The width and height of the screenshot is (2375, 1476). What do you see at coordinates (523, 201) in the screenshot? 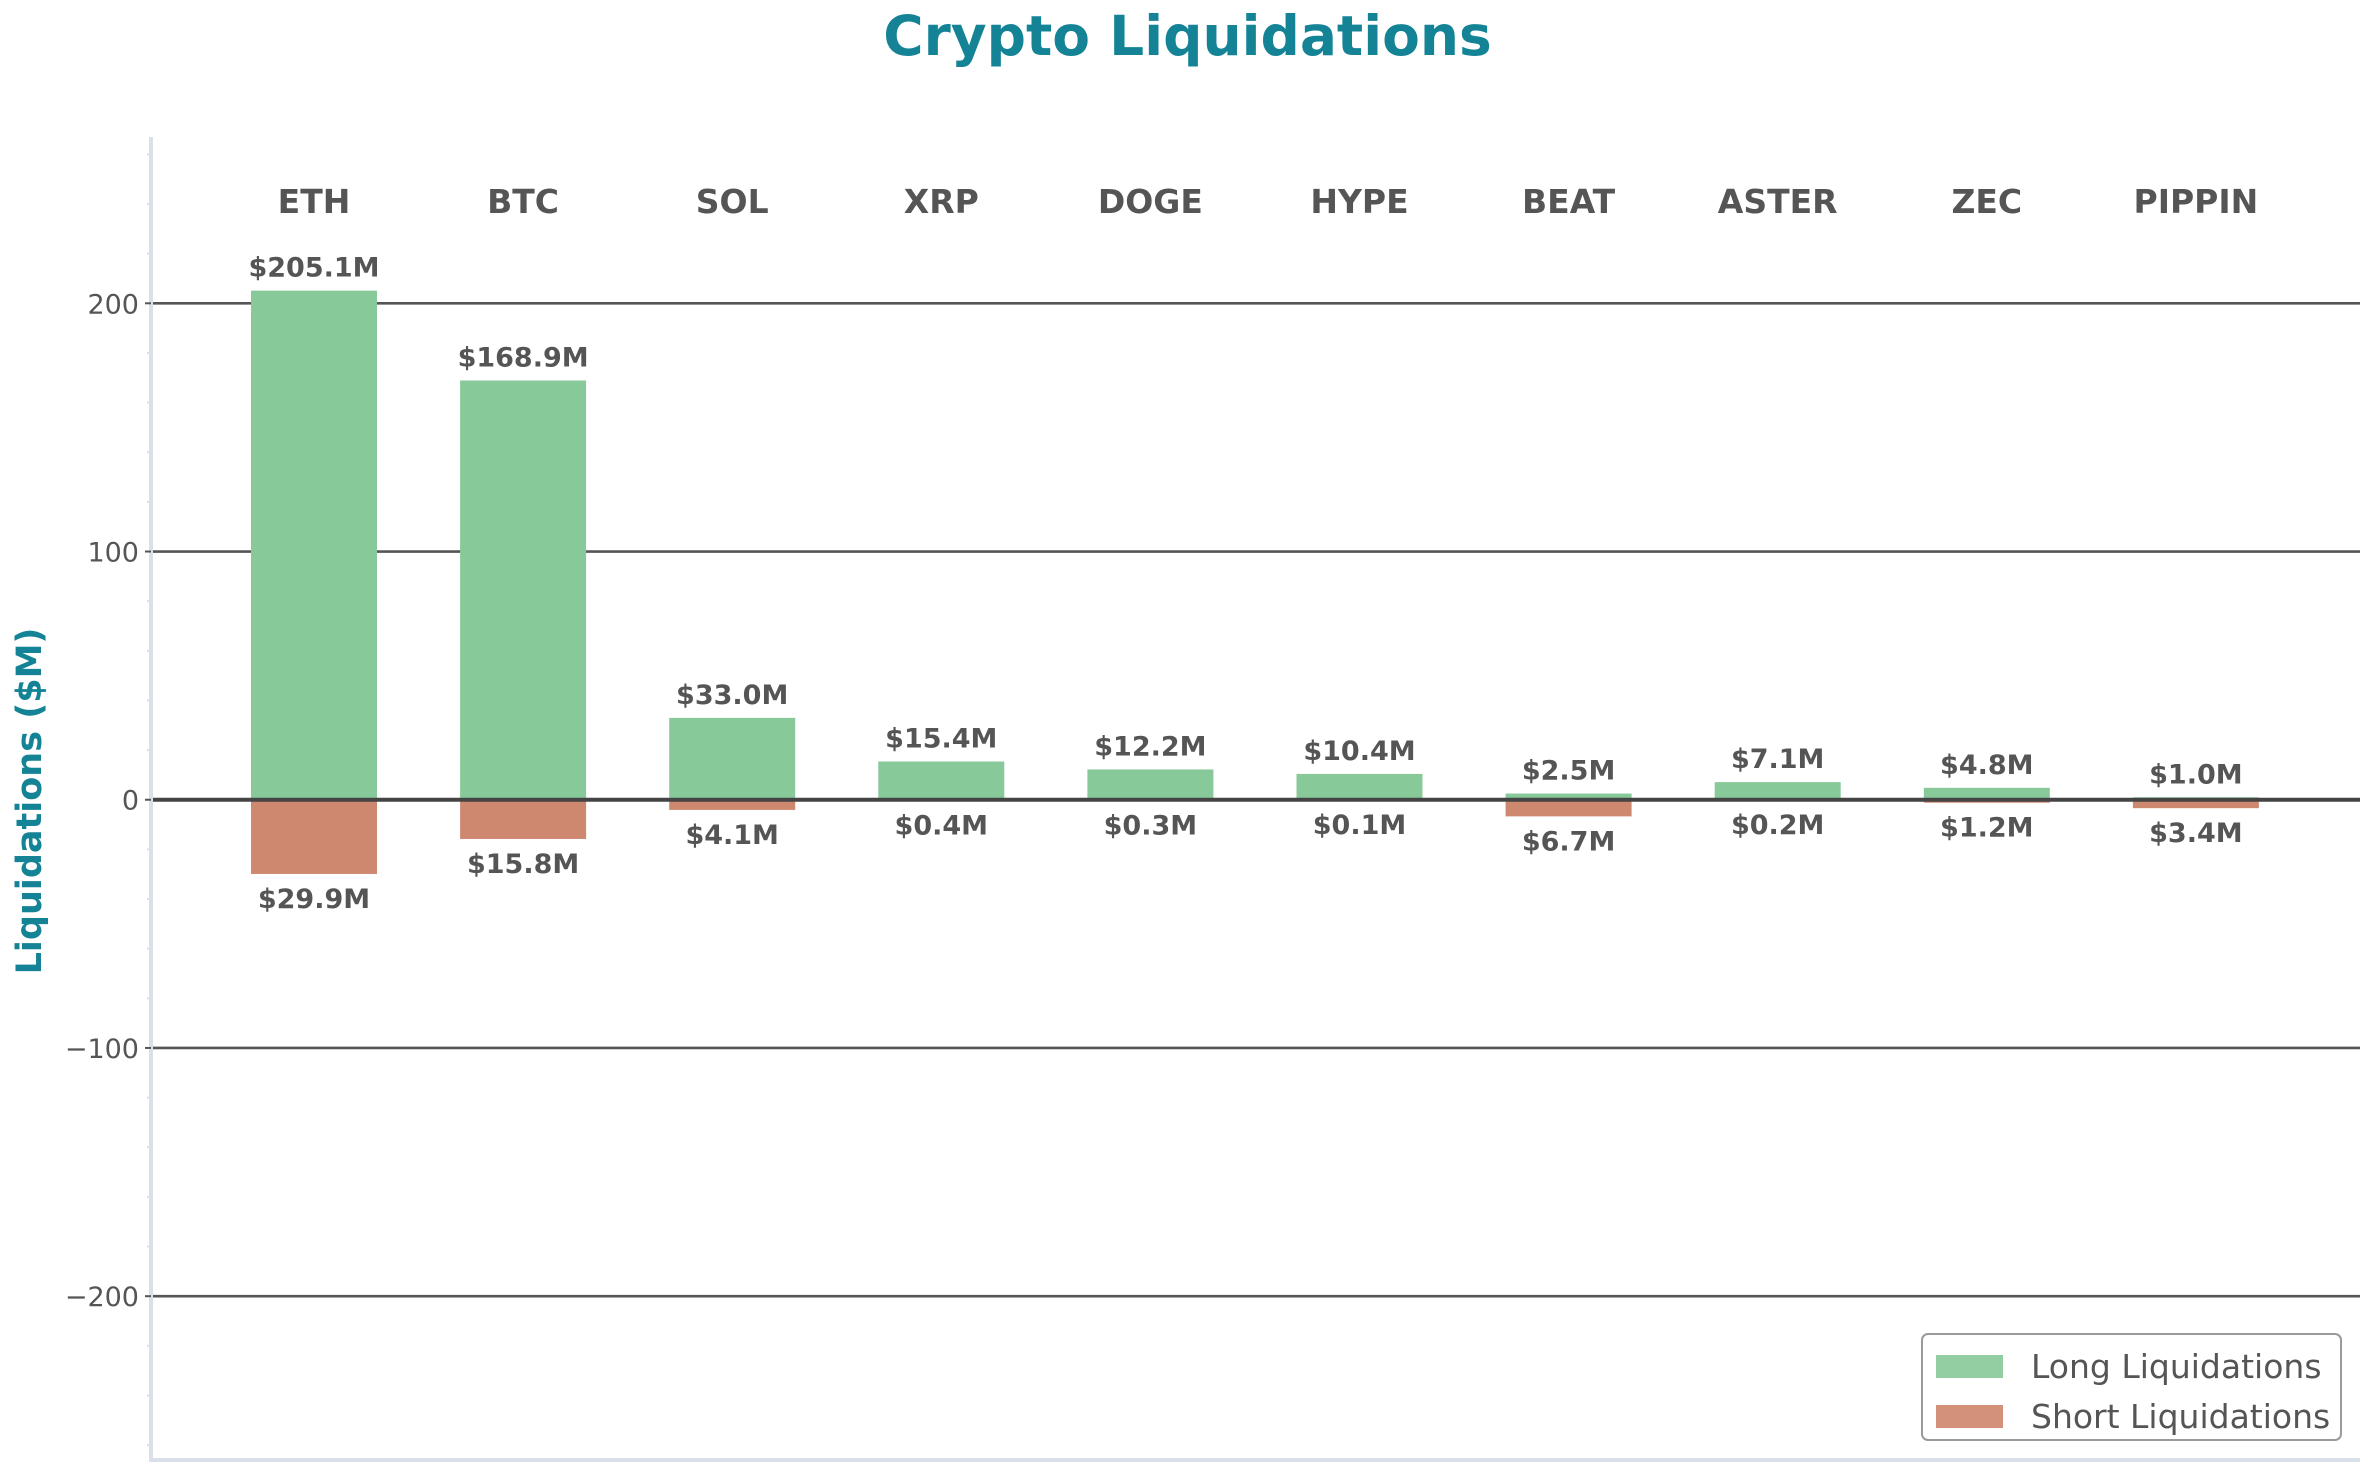
I see `category-label: BTC` at bounding box center [523, 201].